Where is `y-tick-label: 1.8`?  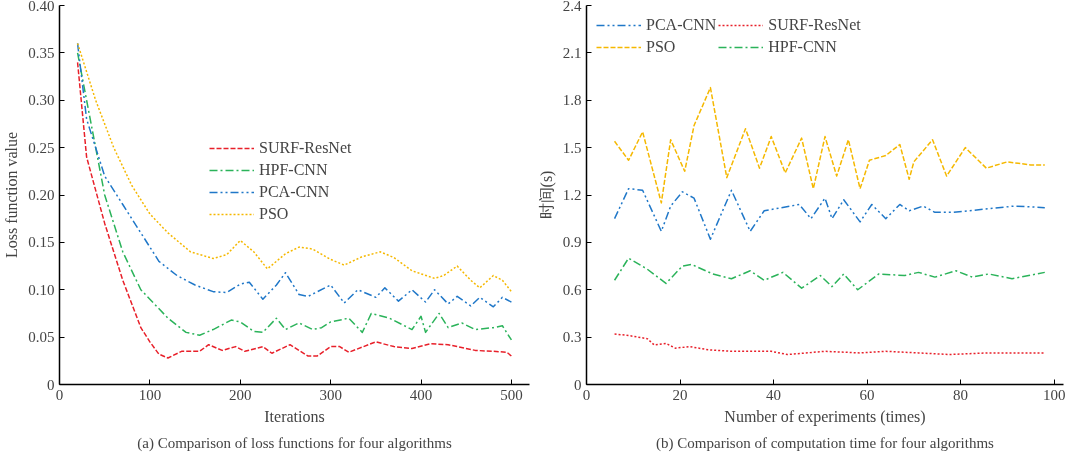 y-tick-label: 1.8 is located at coordinates (572, 100).